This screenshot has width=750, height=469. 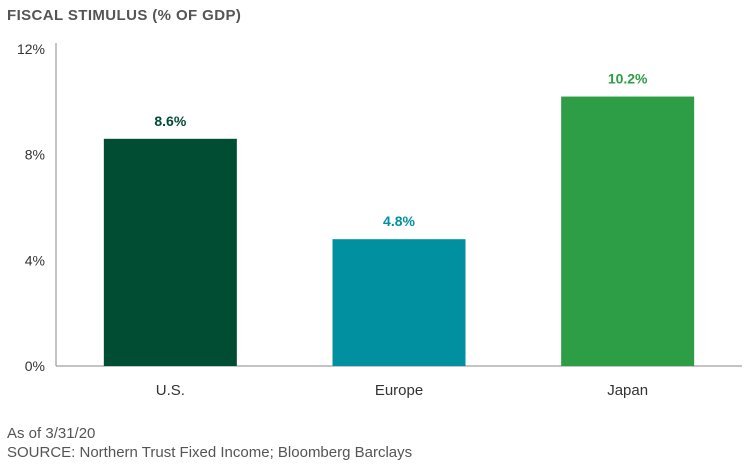 What do you see at coordinates (399, 221) in the screenshot?
I see `data-label: 4.8%` at bounding box center [399, 221].